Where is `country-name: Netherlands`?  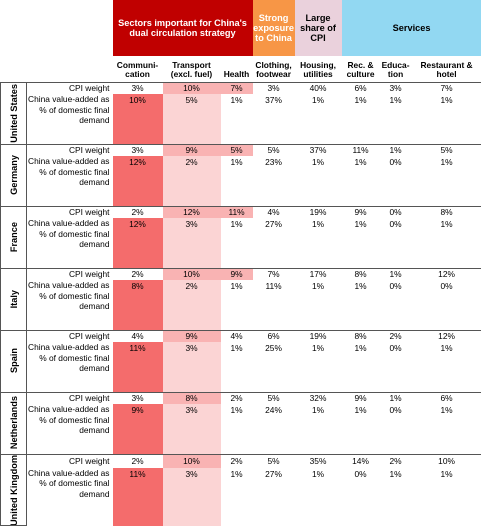 country-name: Netherlands is located at coordinates (14, 422).